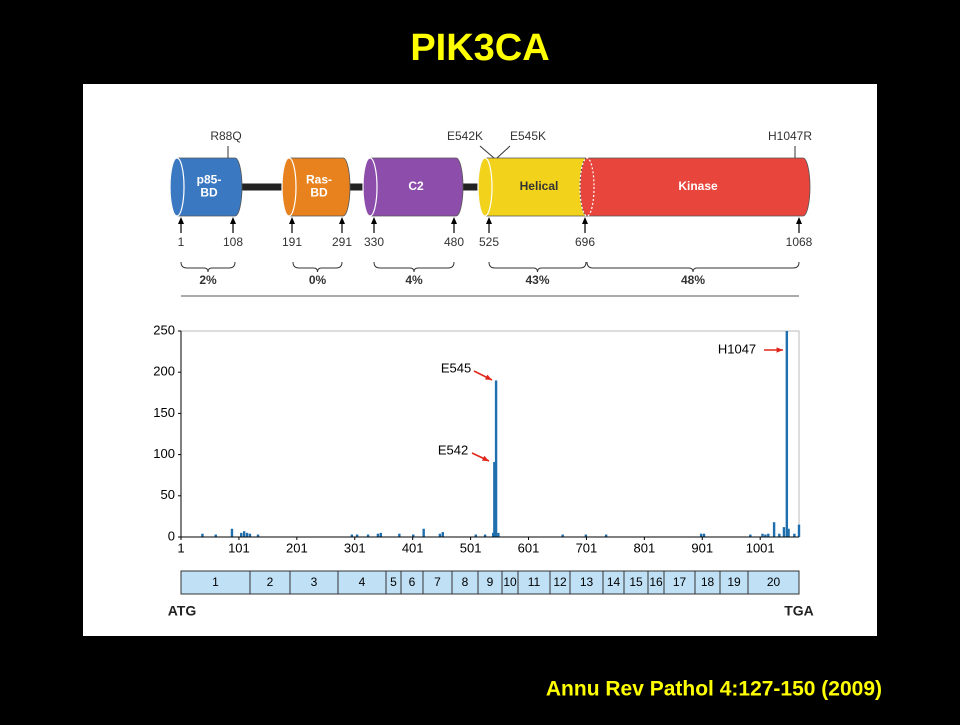 This screenshot has height=725, width=960. What do you see at coordinates (702, 547) in the screenshot?
I see `x-tick-label: 901` at bounding box center [702, 547].